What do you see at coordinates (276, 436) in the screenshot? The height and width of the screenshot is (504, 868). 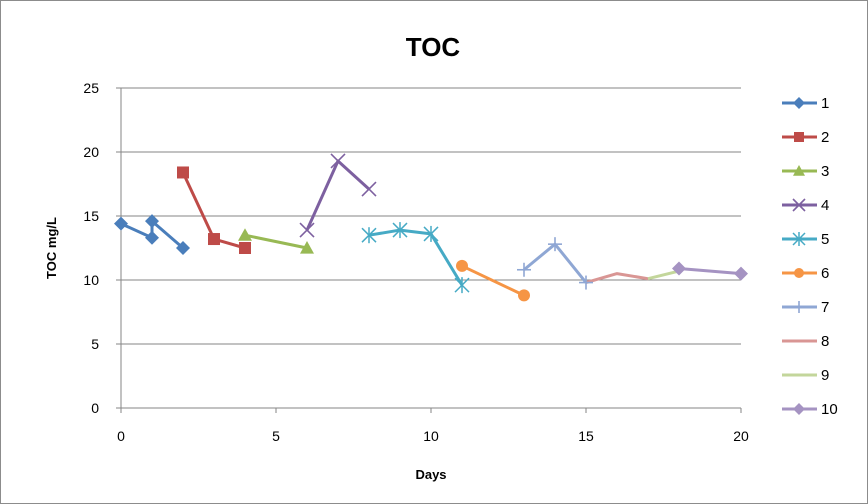 I see `x-tick-label: 5` at bounding box center [276, 436].